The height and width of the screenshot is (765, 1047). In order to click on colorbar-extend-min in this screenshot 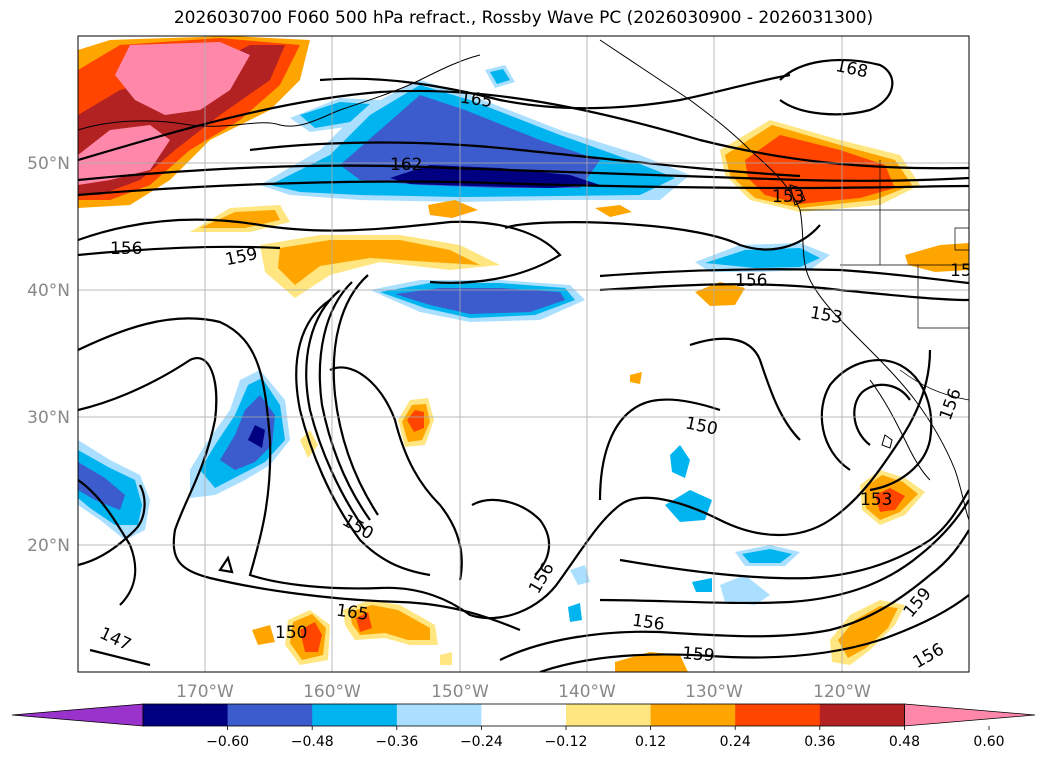, I will do `click(77, 715)`.